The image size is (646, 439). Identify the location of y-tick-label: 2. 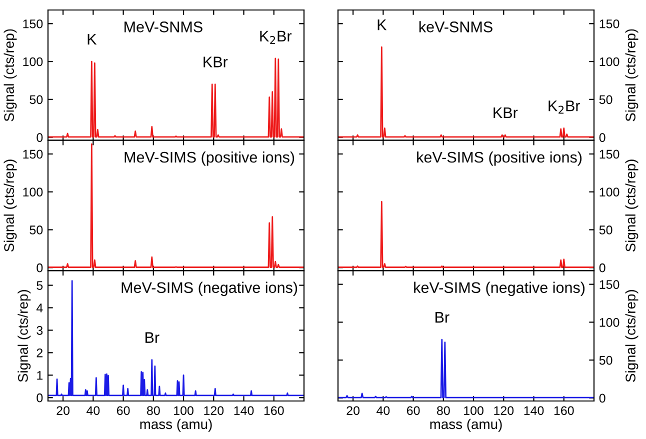
(39, 353).